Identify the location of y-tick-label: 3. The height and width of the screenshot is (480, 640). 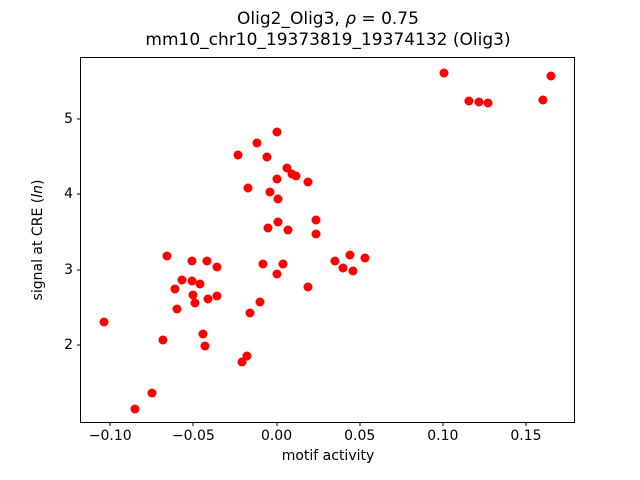
(68, 269).